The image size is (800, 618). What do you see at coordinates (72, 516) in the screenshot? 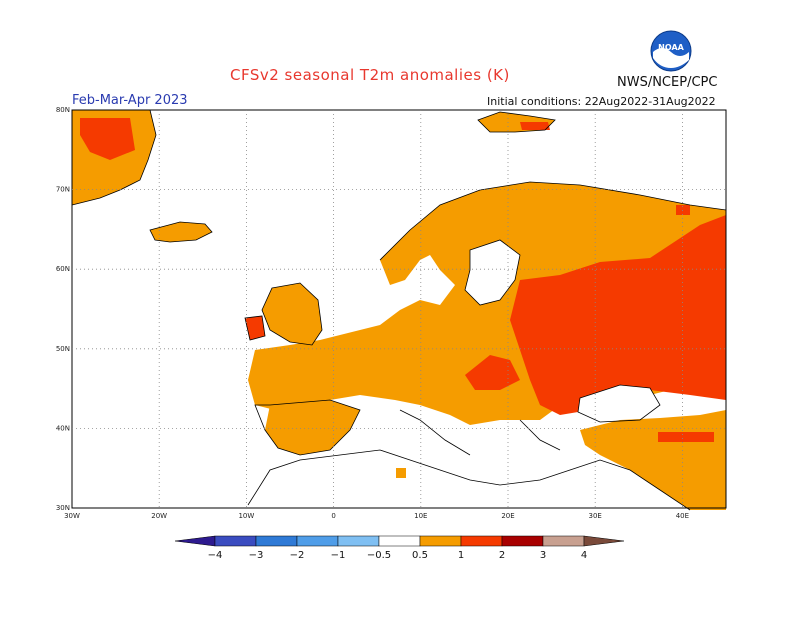
I see `lon-tick-label: 30W` at bounding box center [72, 516].